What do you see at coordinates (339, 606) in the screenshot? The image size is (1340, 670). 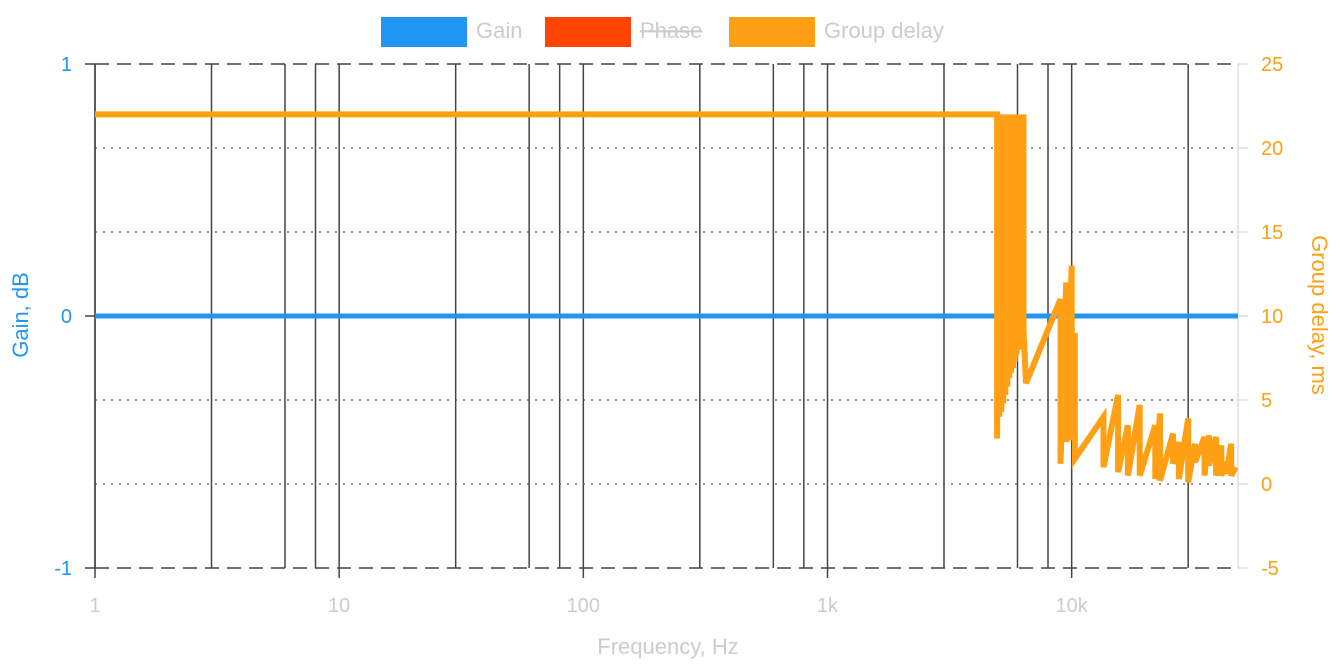 I see `x-tick-label: 10` at bounding box center [339, 606].